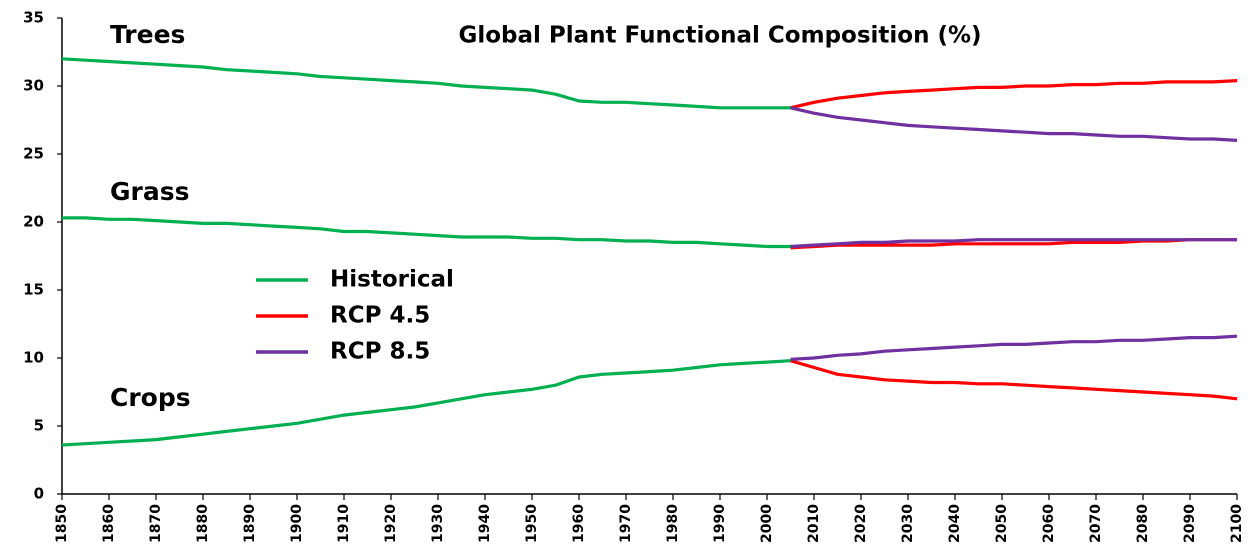 The width and height of the screenshot is (1247, 559). What do you see at coordinates (33, 358) in the screenshot?
I see `y-tick-label: 10` at bounding box center [33, 358].